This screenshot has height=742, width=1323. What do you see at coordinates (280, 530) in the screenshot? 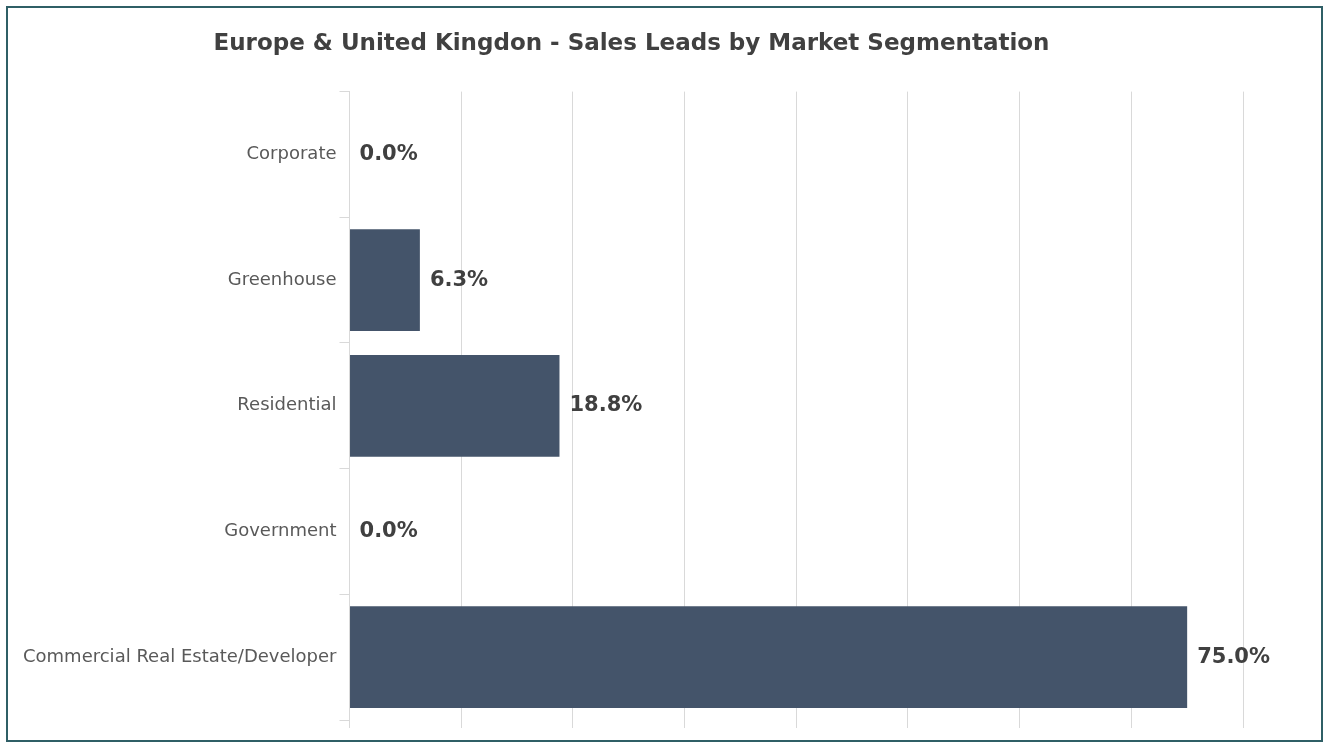
I see `y-tick-label: Government` at bounding box center [280, 530].